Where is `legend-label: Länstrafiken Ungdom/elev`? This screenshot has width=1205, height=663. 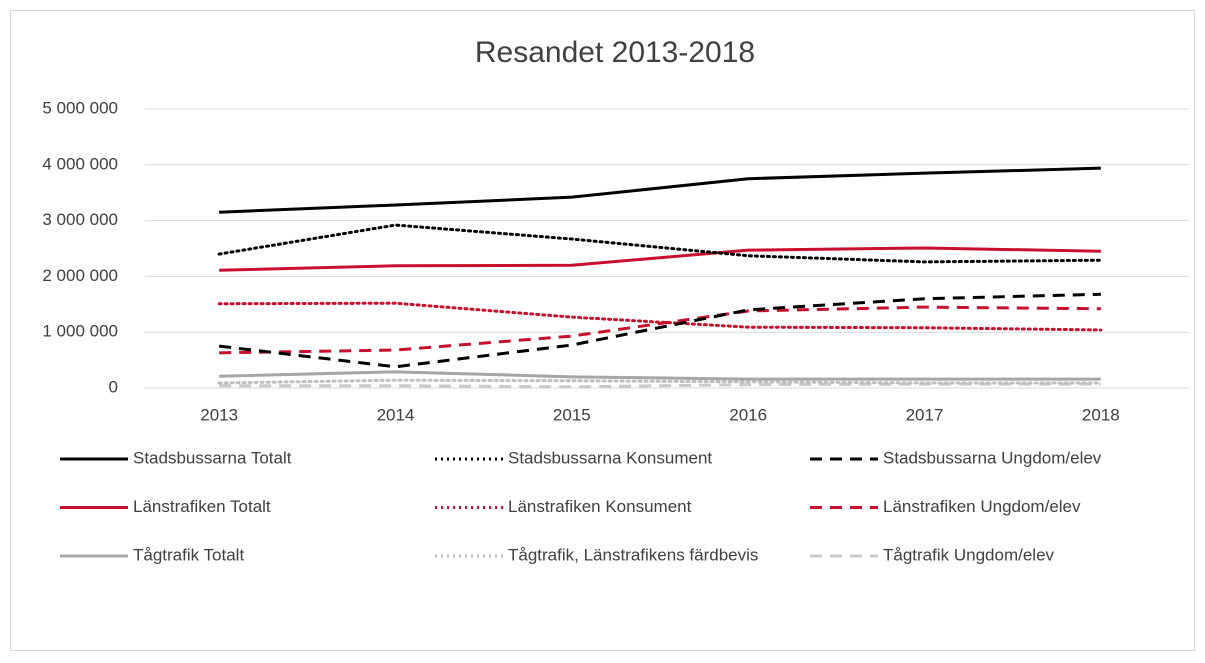 legend-label: Länstrafiken Ungdom/elev is located at coordinates (982, 506).